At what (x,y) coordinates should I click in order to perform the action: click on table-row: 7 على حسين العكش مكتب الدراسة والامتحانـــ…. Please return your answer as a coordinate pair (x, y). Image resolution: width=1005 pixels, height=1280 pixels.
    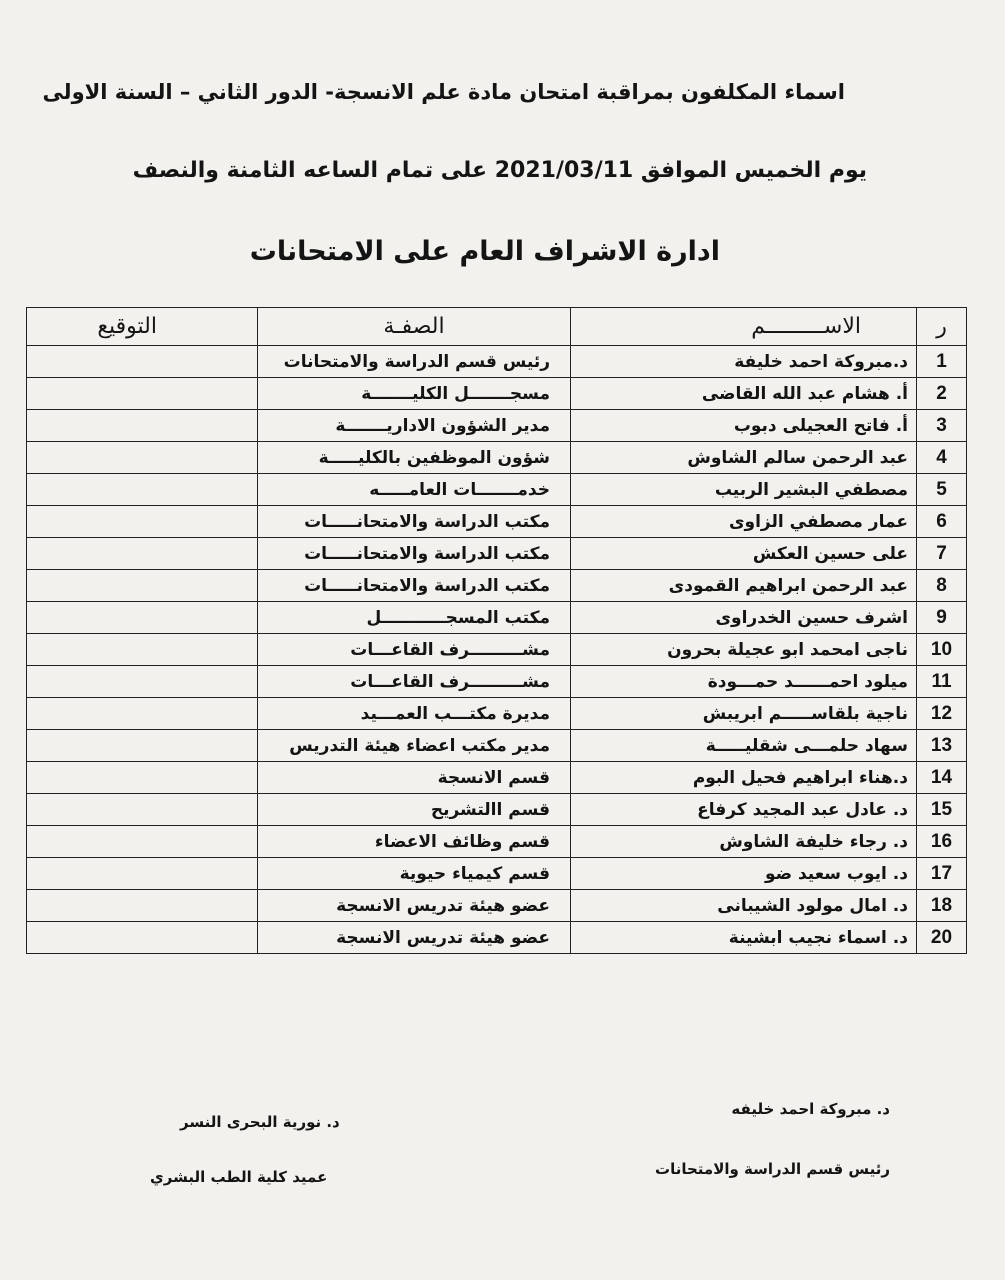
    Looking at the image, I should click on (496, 553).